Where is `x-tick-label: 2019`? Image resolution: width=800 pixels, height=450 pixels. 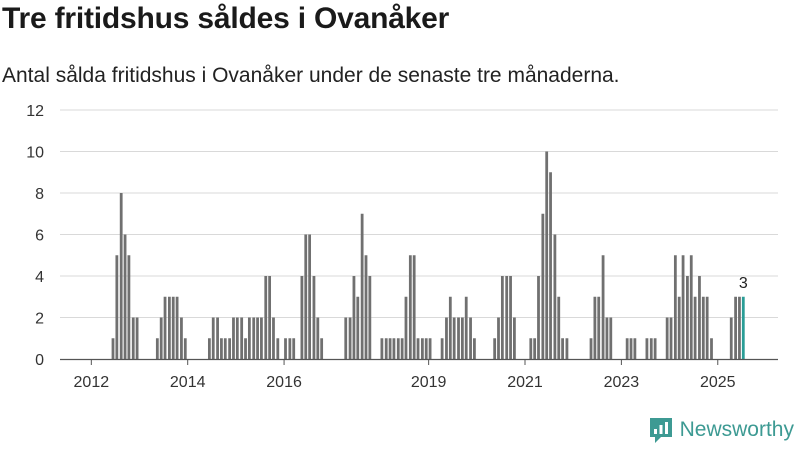
x-tick-label: 2019 is located at coordinates (429, 382).